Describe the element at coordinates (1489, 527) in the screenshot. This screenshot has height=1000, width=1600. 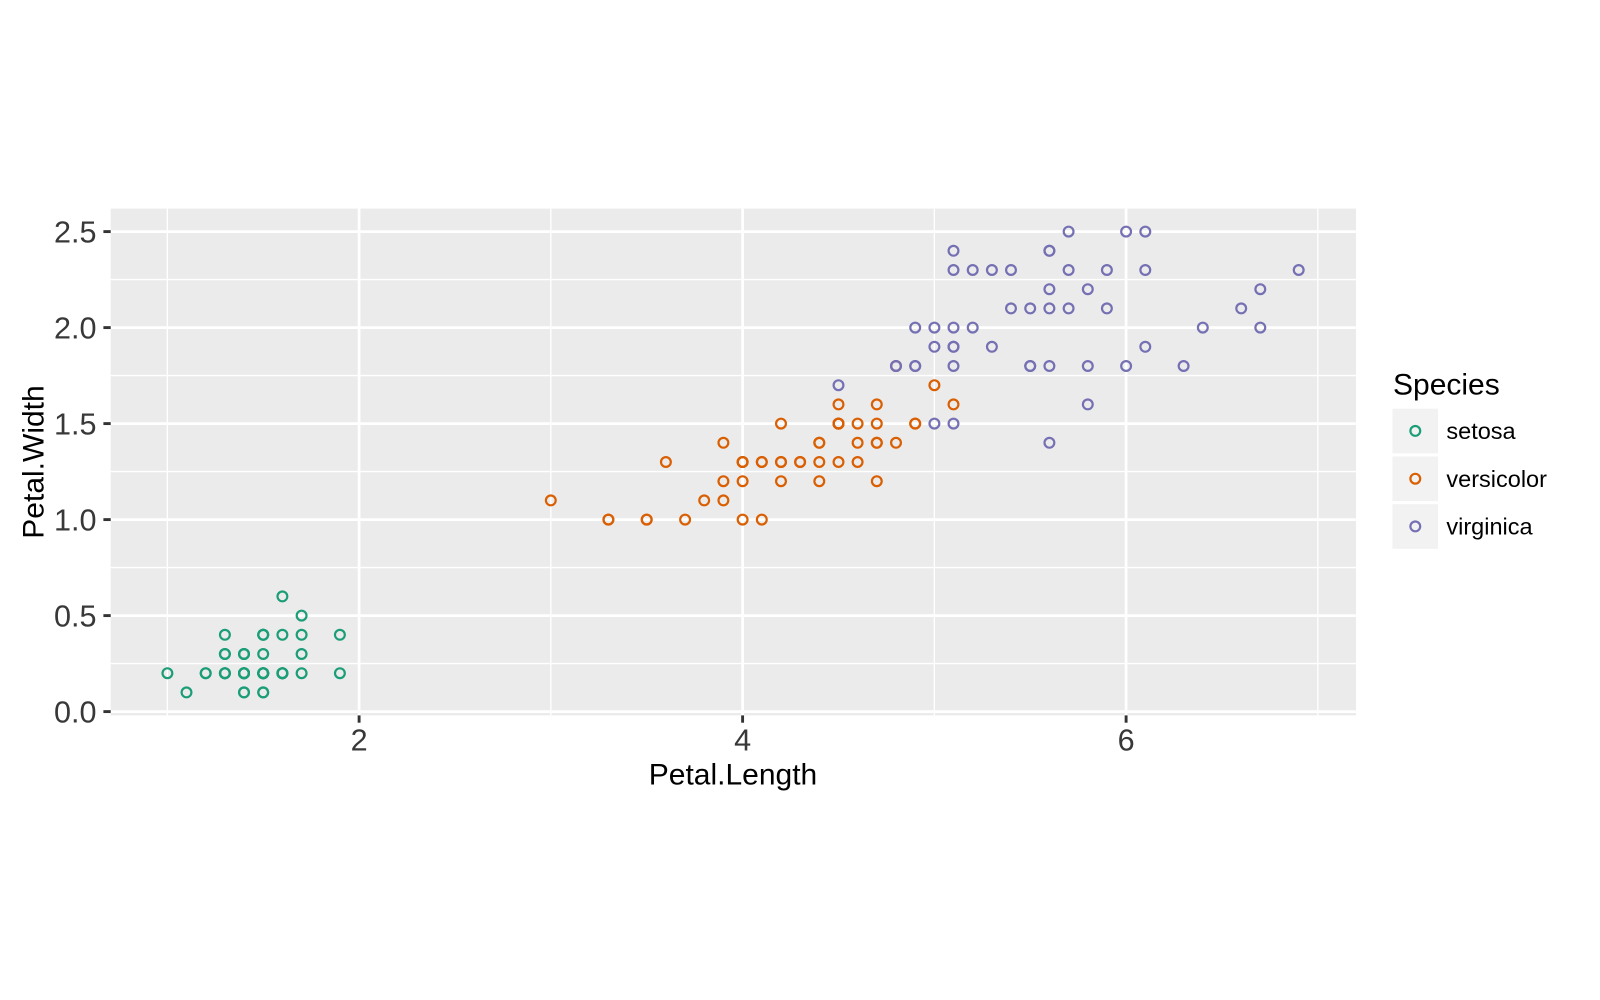
I see `svg-text: virginica` at that location.